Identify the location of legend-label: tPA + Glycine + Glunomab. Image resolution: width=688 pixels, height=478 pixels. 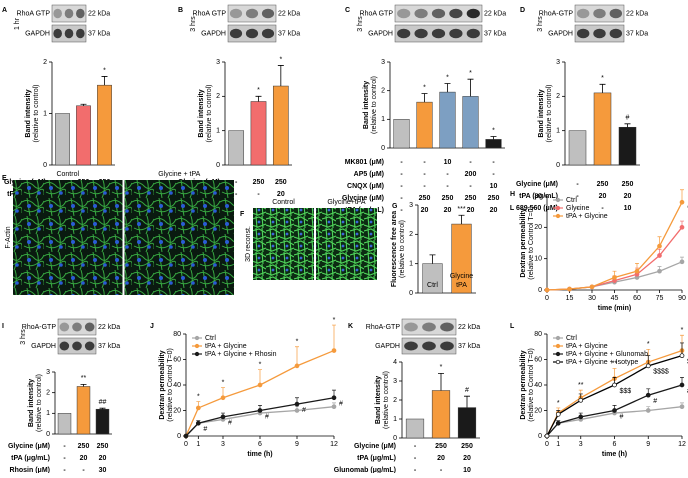
(607, 354).